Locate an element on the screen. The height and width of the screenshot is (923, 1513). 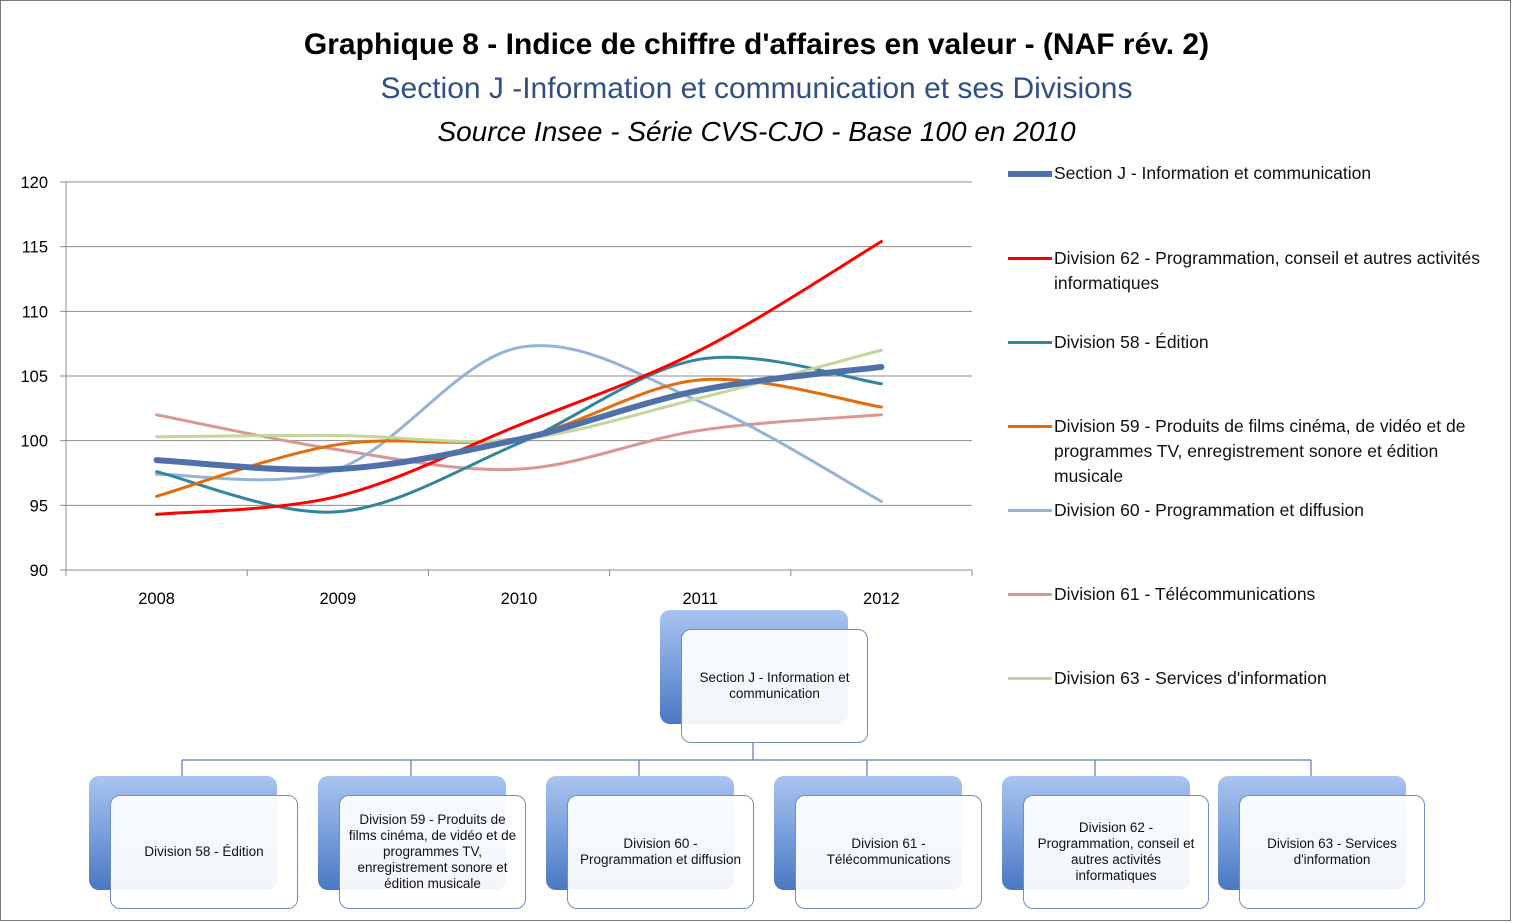
legend-label: Section J - Information et communication is located at coordinates (1213, 173).